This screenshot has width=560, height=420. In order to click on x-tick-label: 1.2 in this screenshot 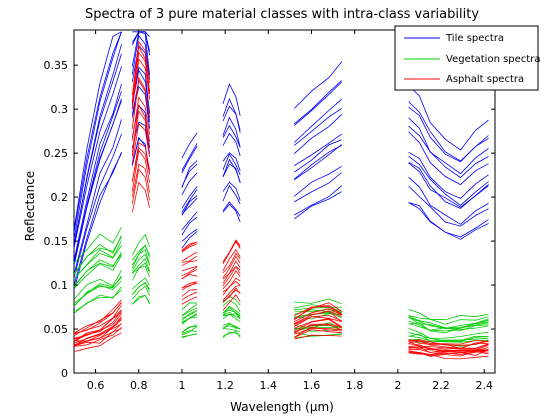, I will do `click(225, 385)`.